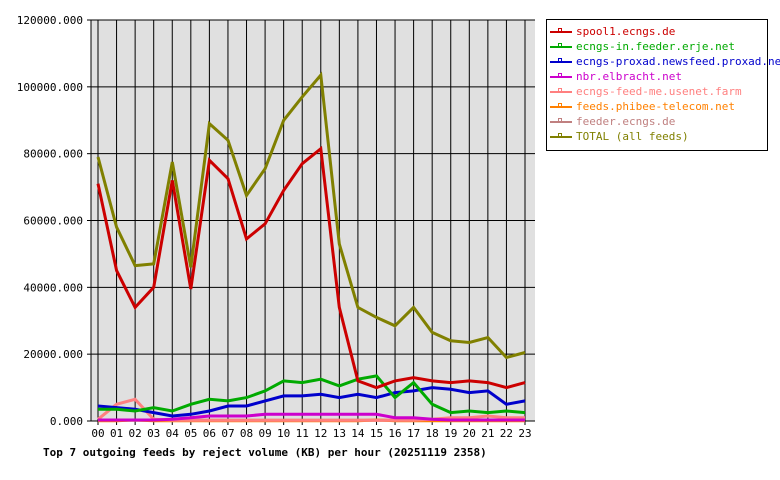 The height and width of the screenshot is (480, 780). I want to click on legend-item: ecngs-in.feeder.erje.net, so click(658, 46).